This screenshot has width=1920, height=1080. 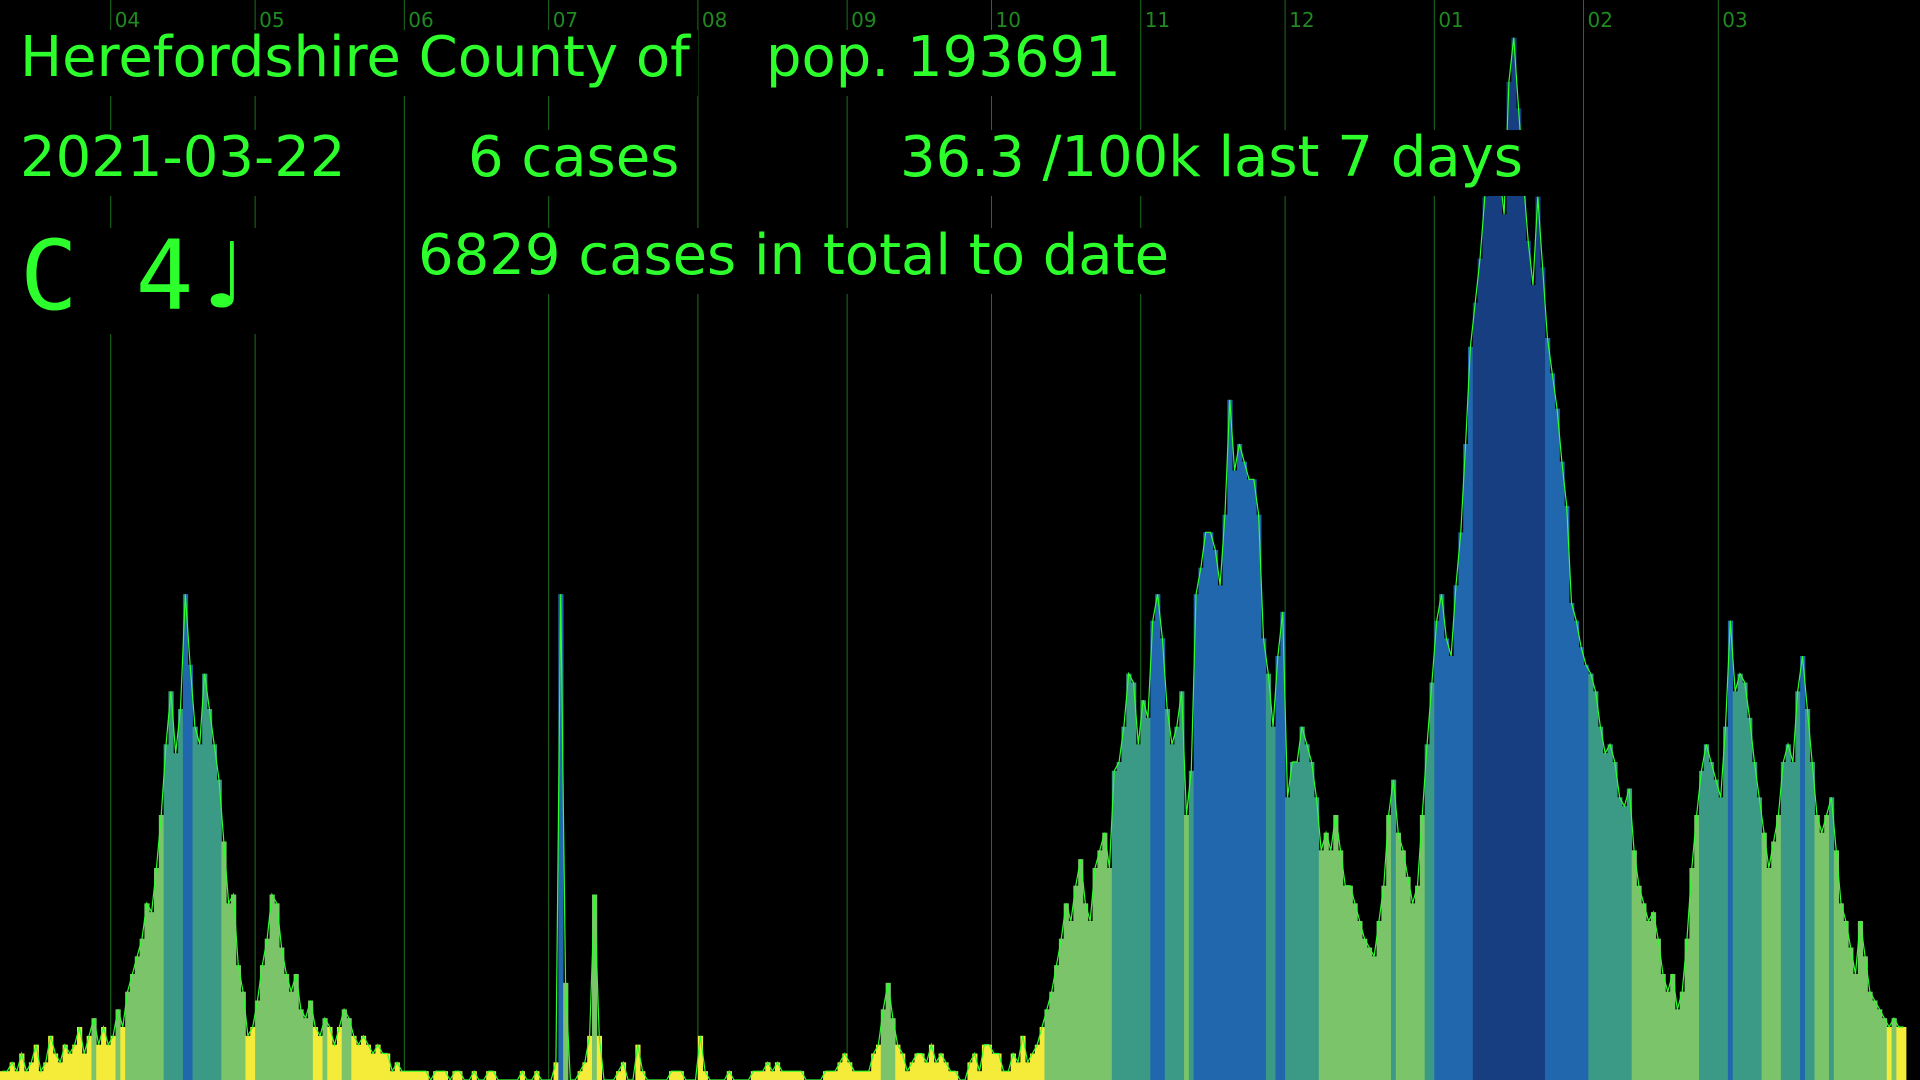 What do you see at coordinates (187, 163) in the screenshot?
I see `current-date: 2021-03-22` at bounding box center [187, 163].